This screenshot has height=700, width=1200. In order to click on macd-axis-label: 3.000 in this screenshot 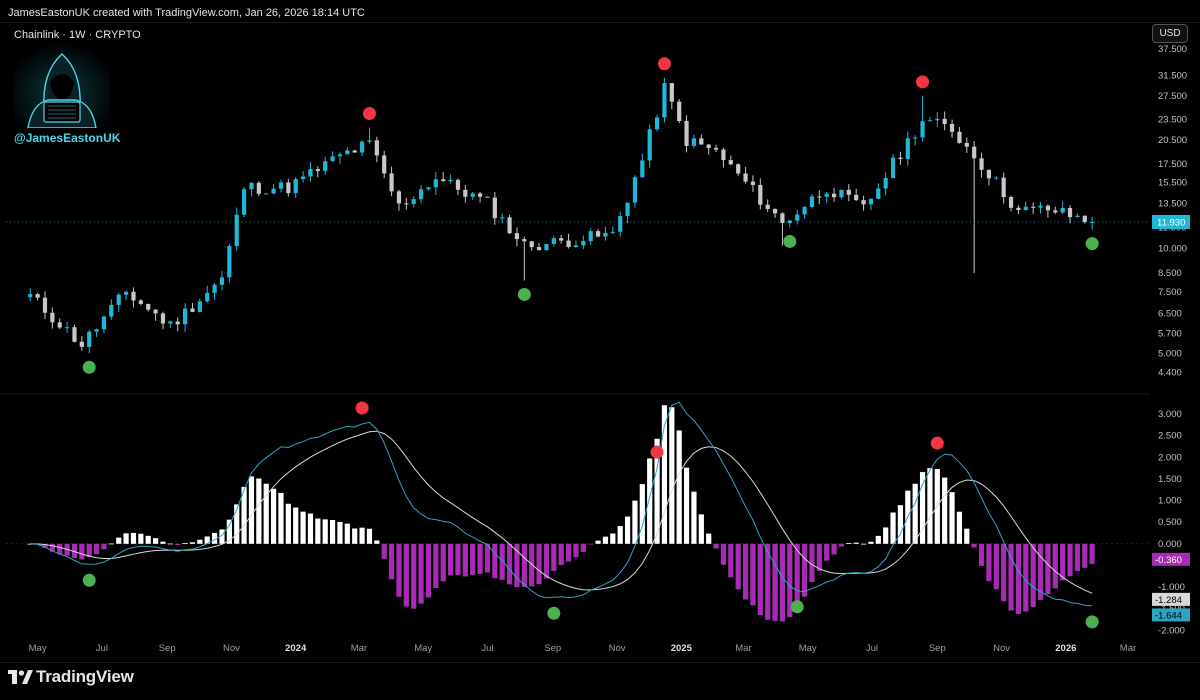, I will do `click(1170, 414)`.